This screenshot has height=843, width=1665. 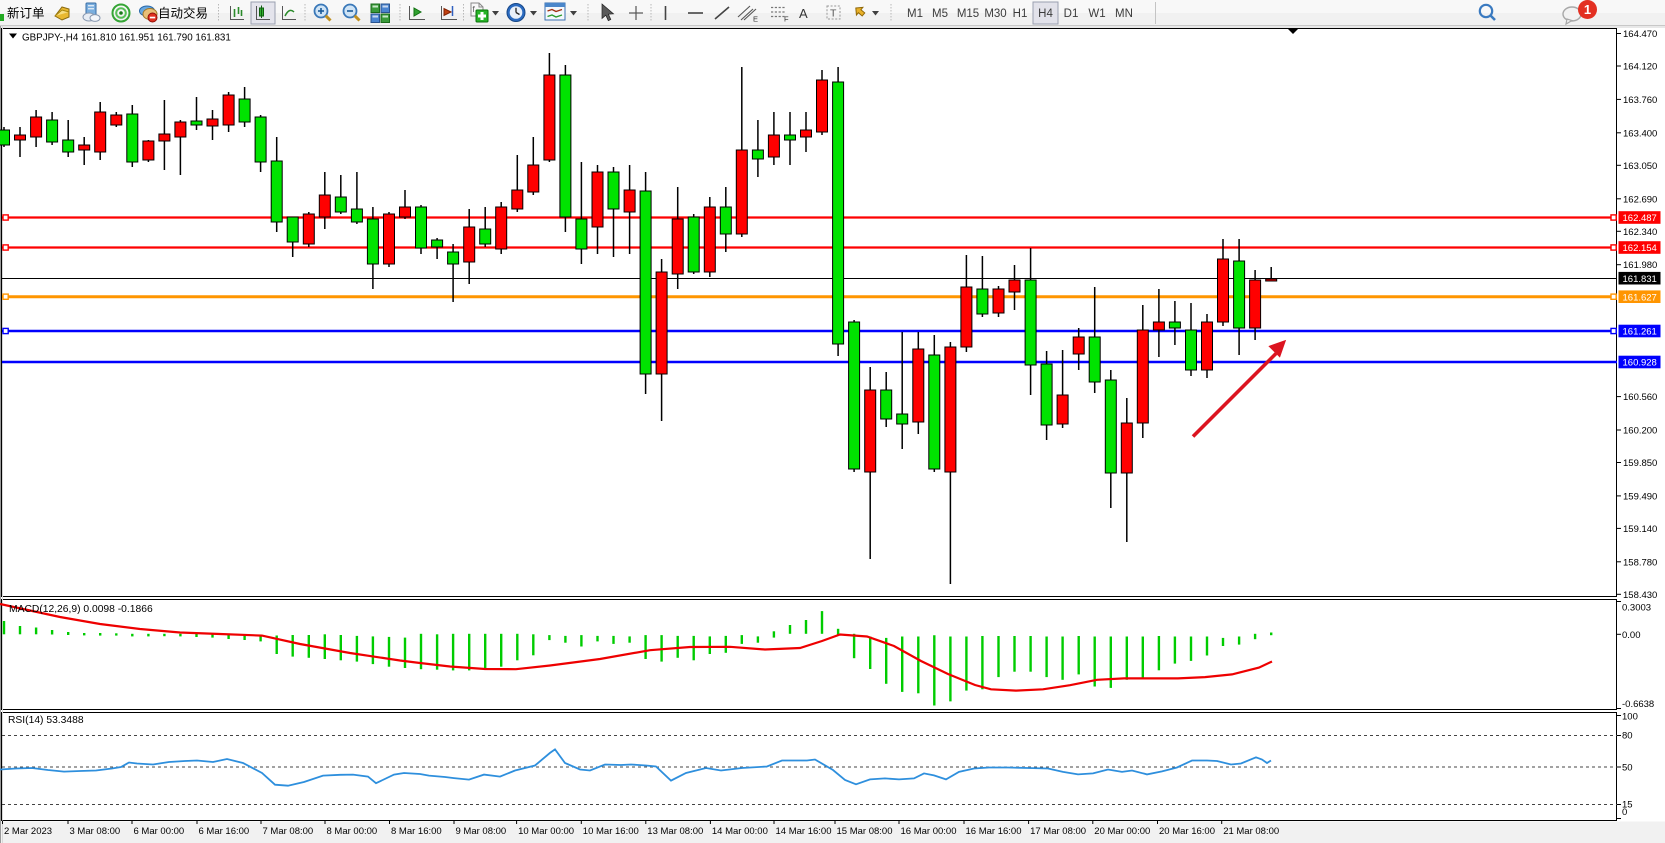 I want to click on svg-text: M1, so click(x=915, y=14).